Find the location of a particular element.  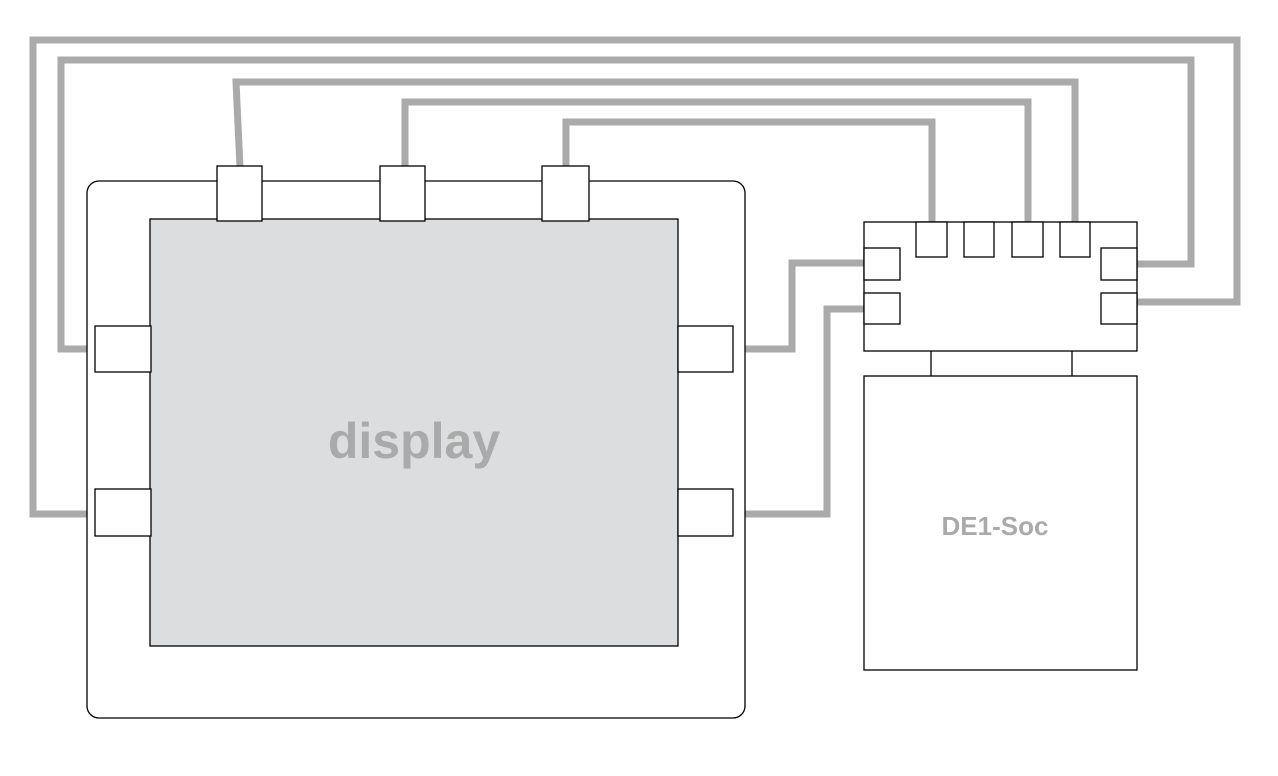

board-connector-right-upper is located at coordinates (1119, 264).